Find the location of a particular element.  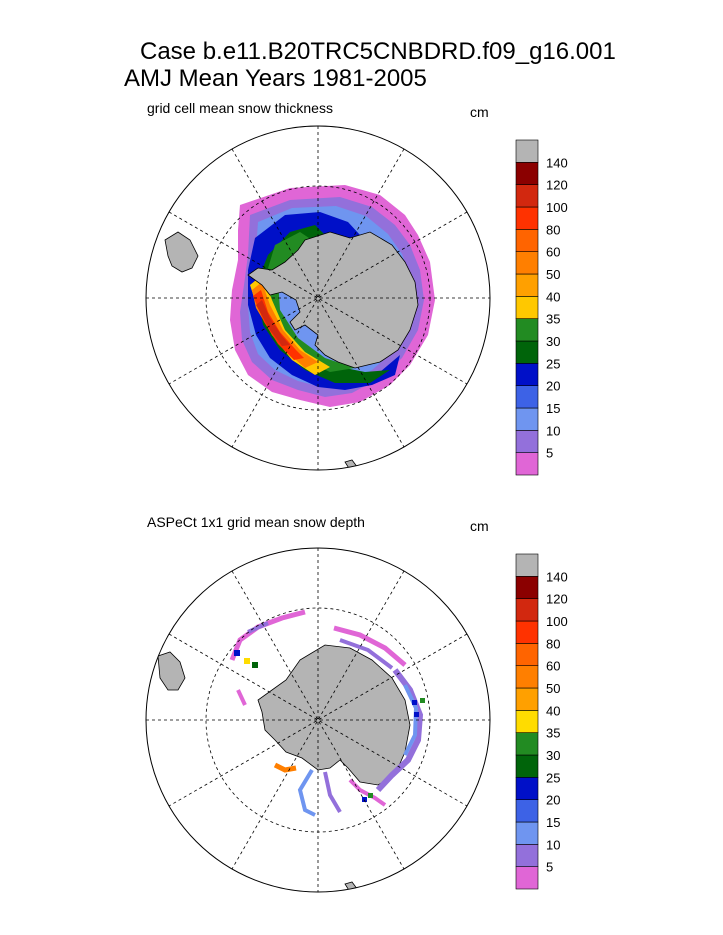

panel-2-south-america is located at coordinates (171, 671).